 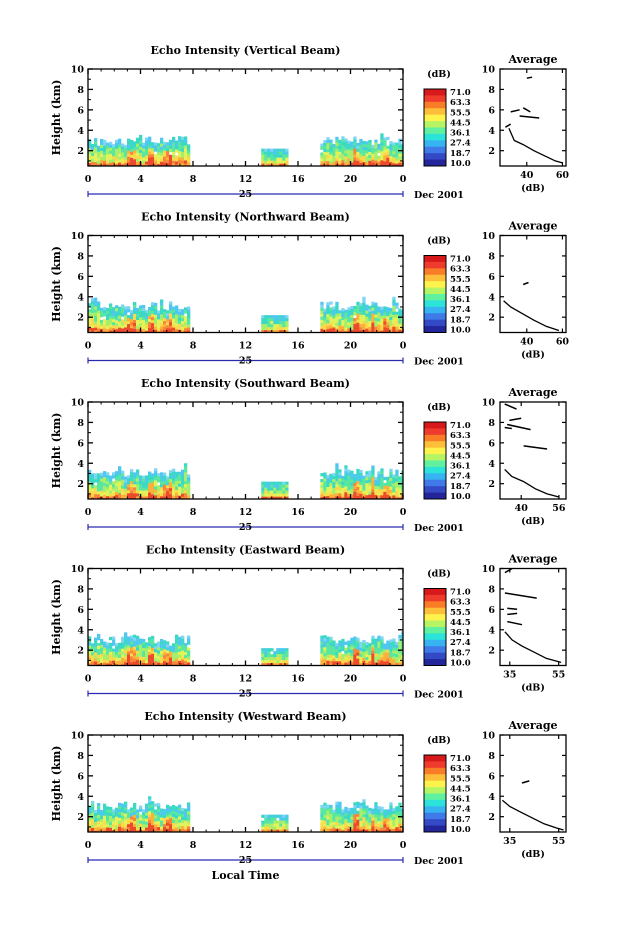 What do you see at coordinates (532, 483) in the screenshot?
I see `average-profile-line` at bounding box center [532, 483].